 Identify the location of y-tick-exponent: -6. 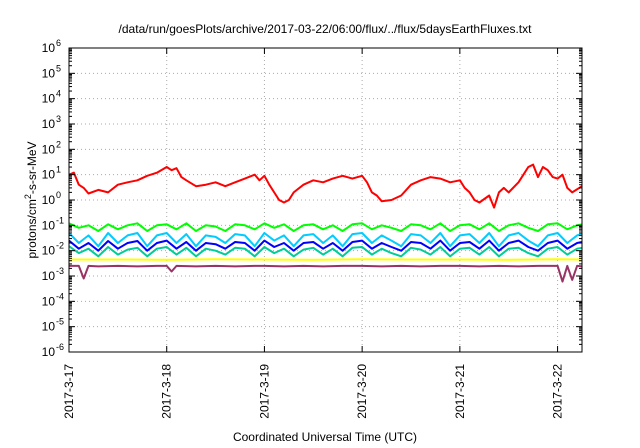
(60, 347).